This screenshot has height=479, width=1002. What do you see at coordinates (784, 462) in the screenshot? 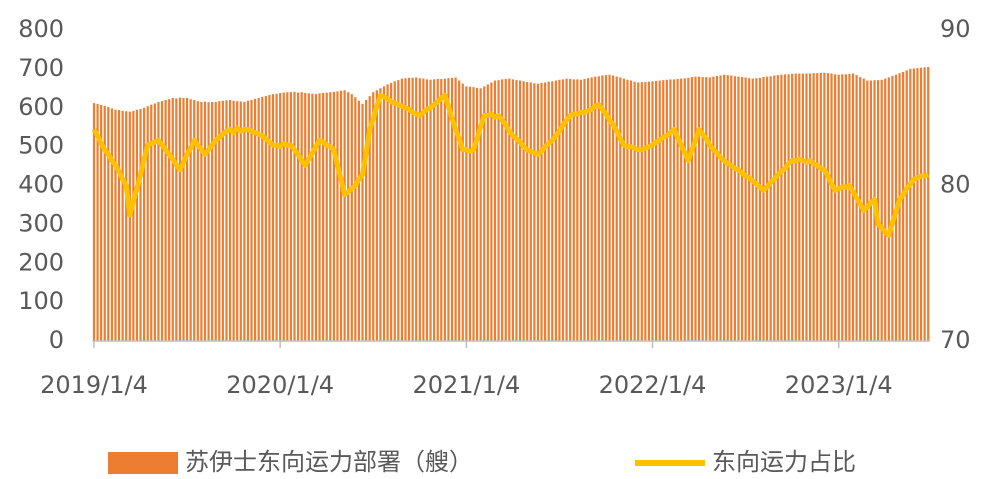
I see `legend-label: 东向运力占比` at bounding box center [784, 462].